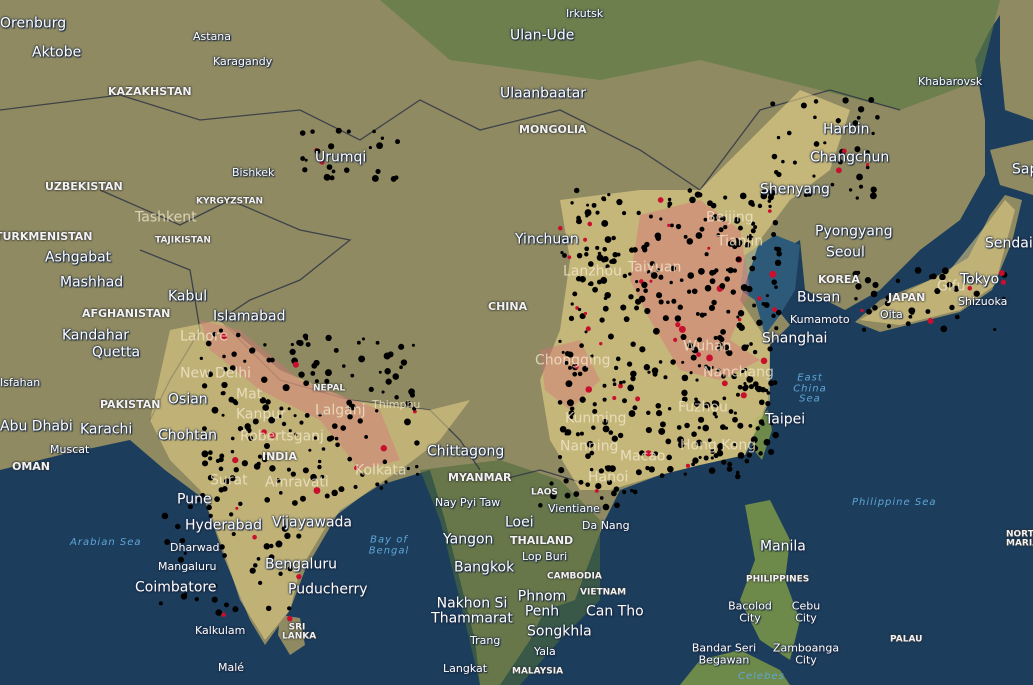 Image resolution: width=1033 pixels, height=685 pixels. What do you see at coordinates (480, 478) in the screenshot?
I see `country-label: MYANMAR` at bounding box center [480, 478].